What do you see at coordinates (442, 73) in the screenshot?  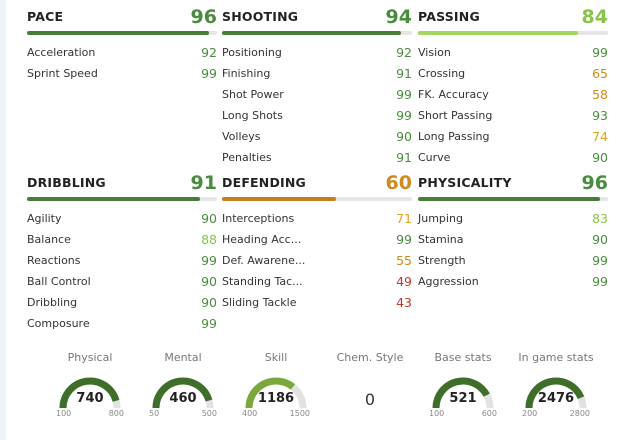 I see `stat-name: Crossing` at bounding box center [442, 73].